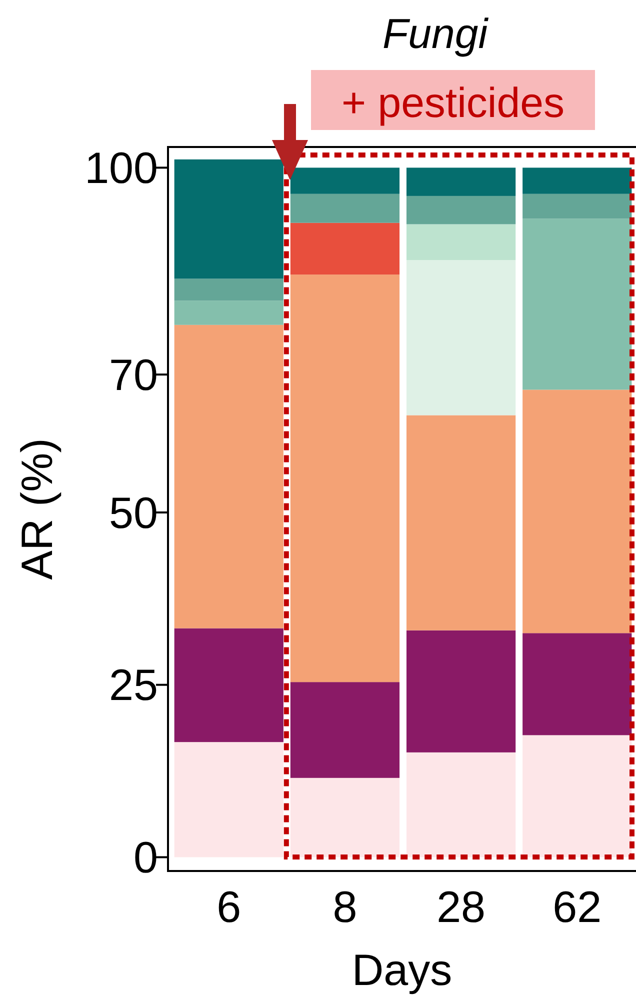  Describe the element at coordinates (229, 907) in the screenshot. I see `x-tick-label: 6` at that location.